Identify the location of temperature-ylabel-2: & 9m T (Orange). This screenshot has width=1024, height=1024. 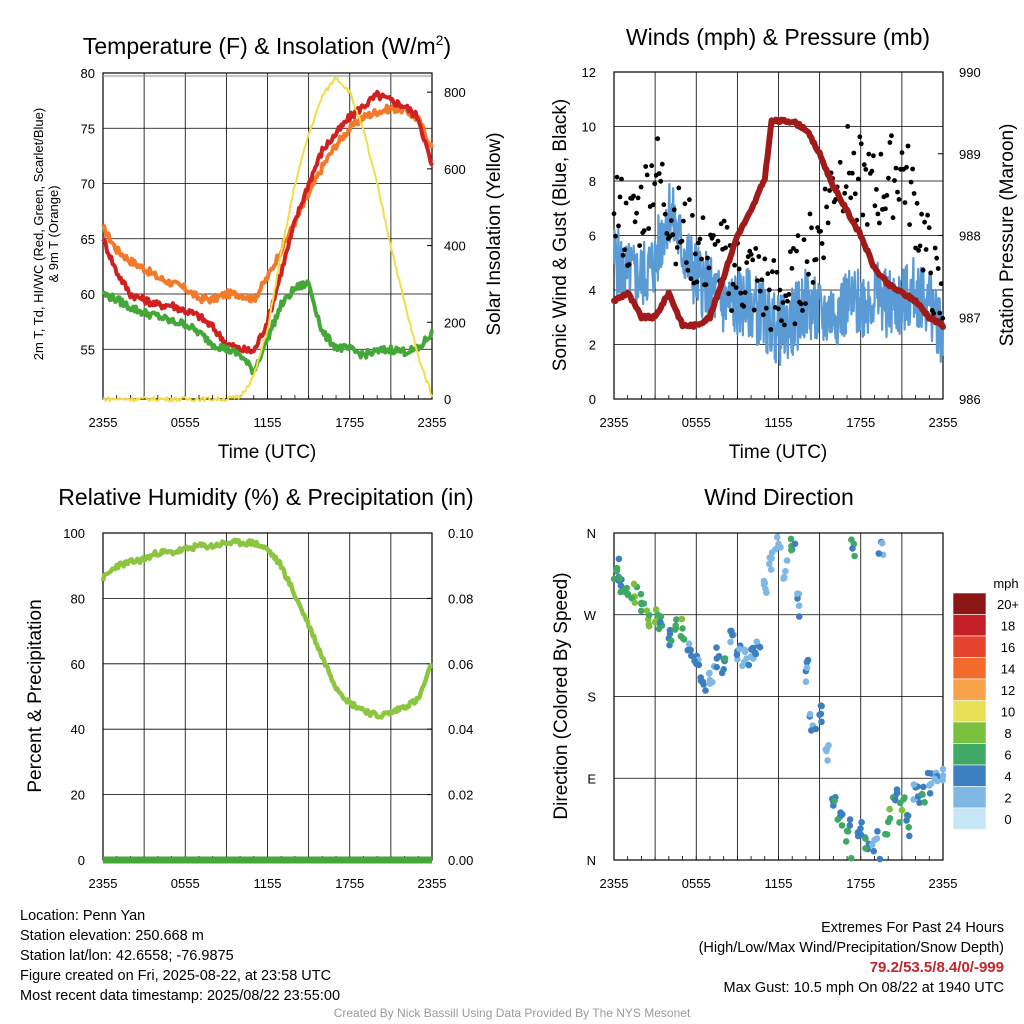
(53, 233).